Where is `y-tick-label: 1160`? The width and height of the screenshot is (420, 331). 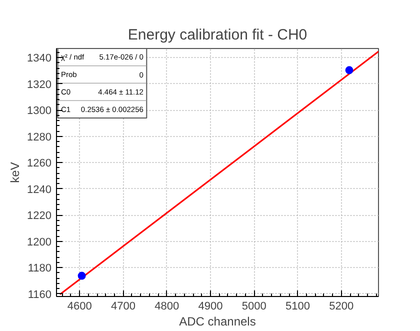
y-tick-label: 1160 is located at coordinates (40, 294).